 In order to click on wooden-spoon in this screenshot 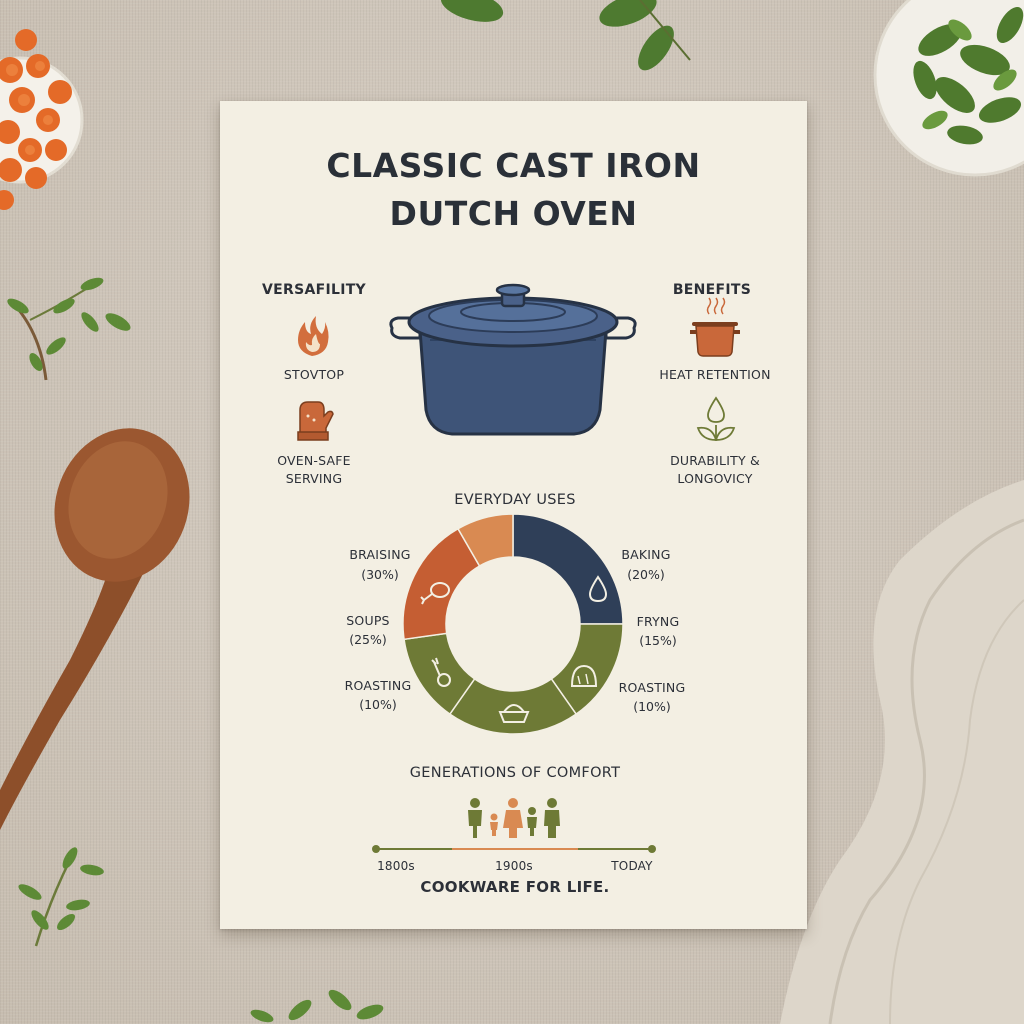, I will do `click(95, 629)`.